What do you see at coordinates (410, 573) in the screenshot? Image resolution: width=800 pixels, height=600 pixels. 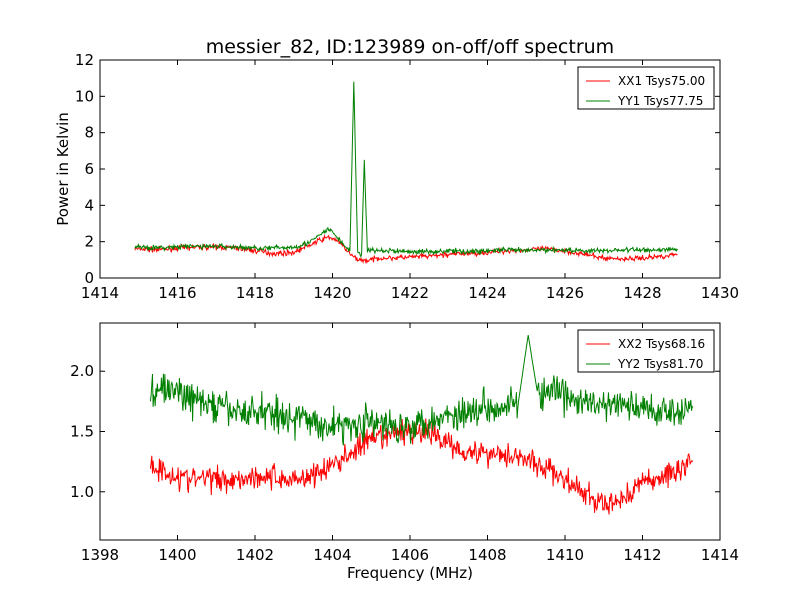 I see `x-axis-label: Frequency (MHz)` at bounding box center [410, 573].